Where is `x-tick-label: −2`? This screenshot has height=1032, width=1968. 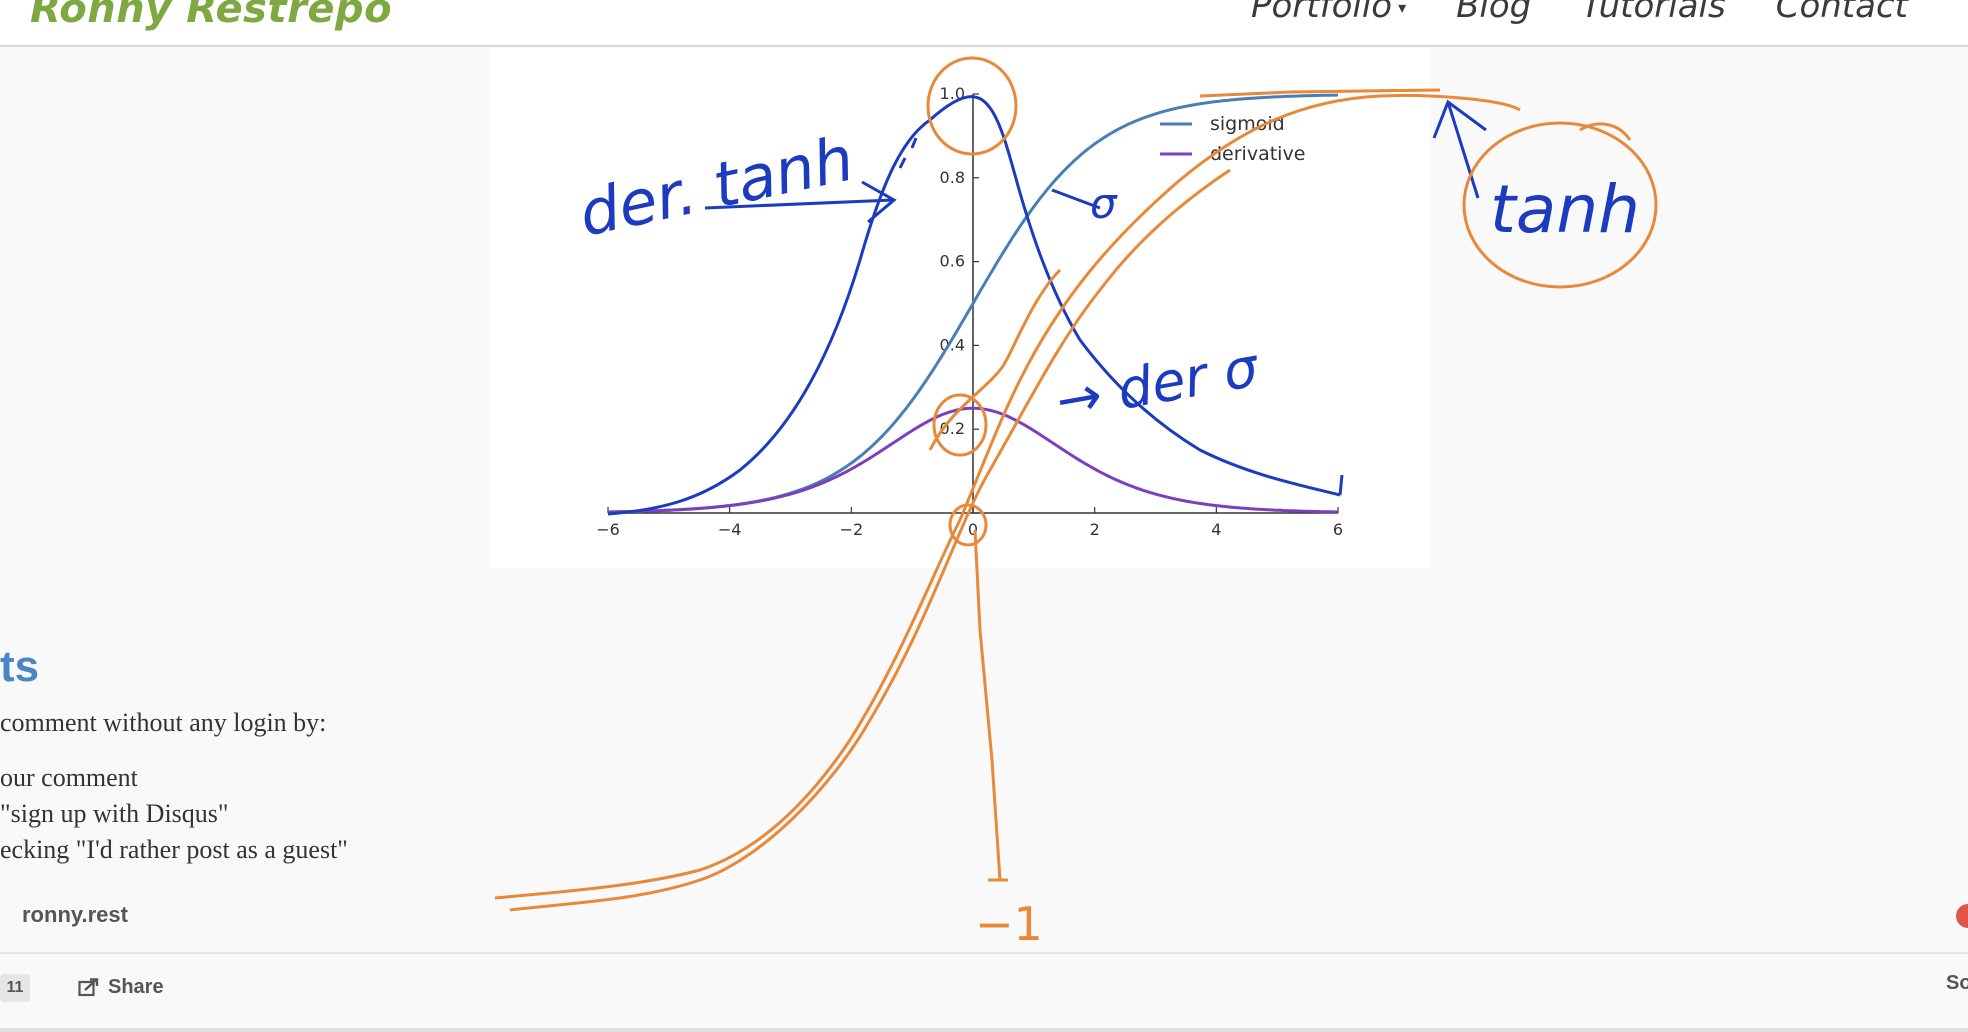 x-tick-label: −2 is located at coordinates (852, 529).